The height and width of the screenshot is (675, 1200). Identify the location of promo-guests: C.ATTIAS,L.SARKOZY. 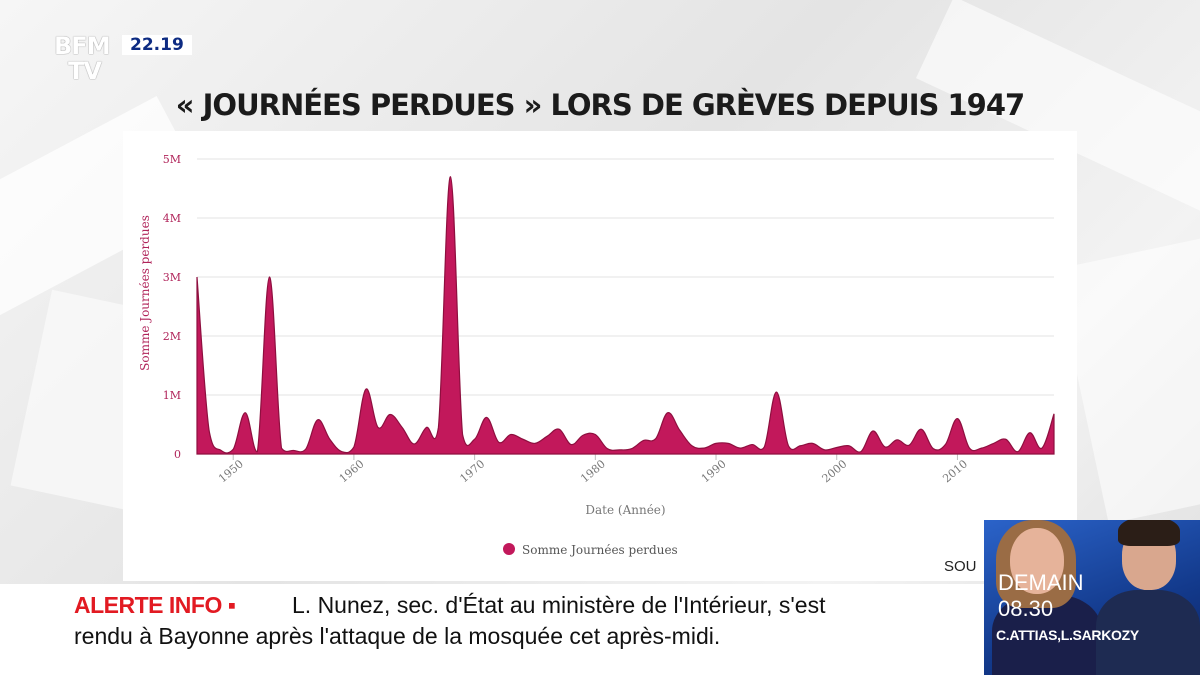
(1067, 635).